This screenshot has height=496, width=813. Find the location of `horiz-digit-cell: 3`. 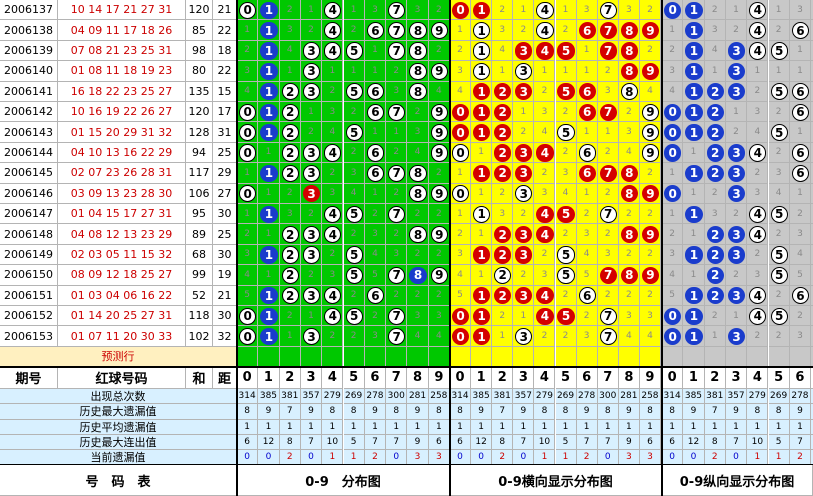

horiz-digit-cell: 3 is located at coordinates (629, 132).